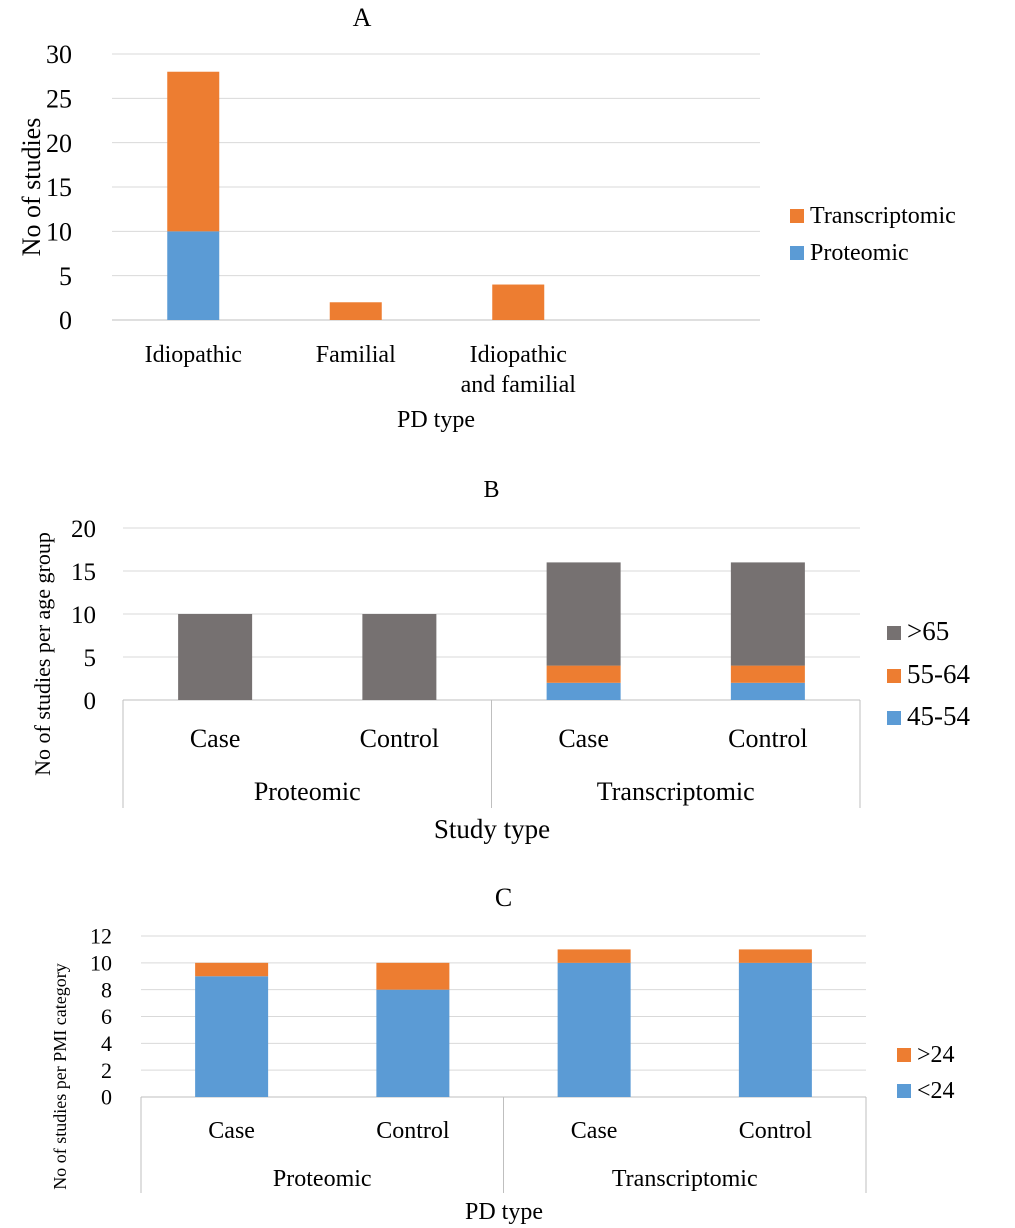 The image size is (1015, 1228). I want to click on legend-label: <24, so click(936, 1091).